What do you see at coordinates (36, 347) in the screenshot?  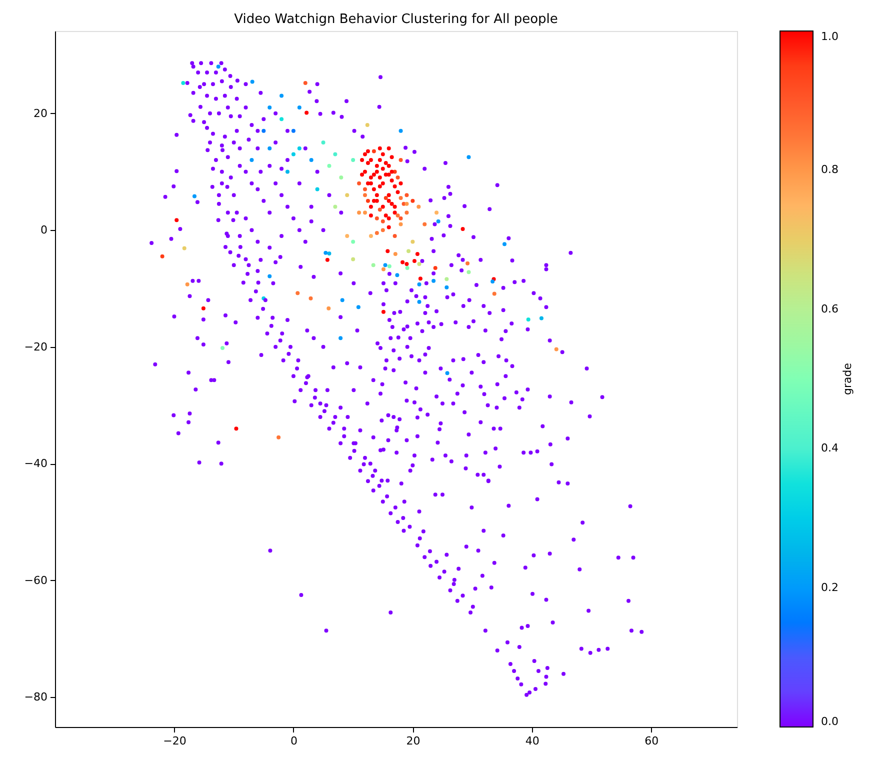 I see `y-tick-label: −20` at bounding box center [36, 347].